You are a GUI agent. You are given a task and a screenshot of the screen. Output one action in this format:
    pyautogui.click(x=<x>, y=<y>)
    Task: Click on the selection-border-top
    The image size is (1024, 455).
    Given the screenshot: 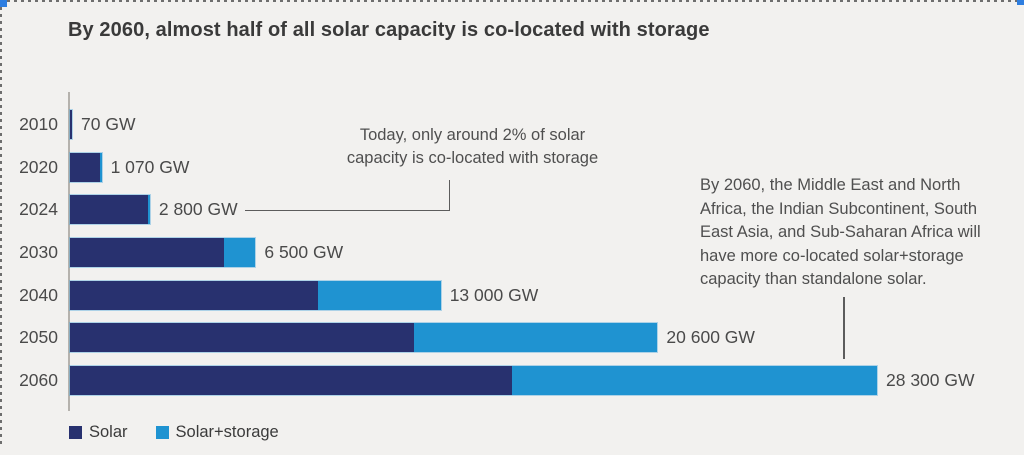 What is the action you would take?
    pyautogui.click(x=512, y=1)
    